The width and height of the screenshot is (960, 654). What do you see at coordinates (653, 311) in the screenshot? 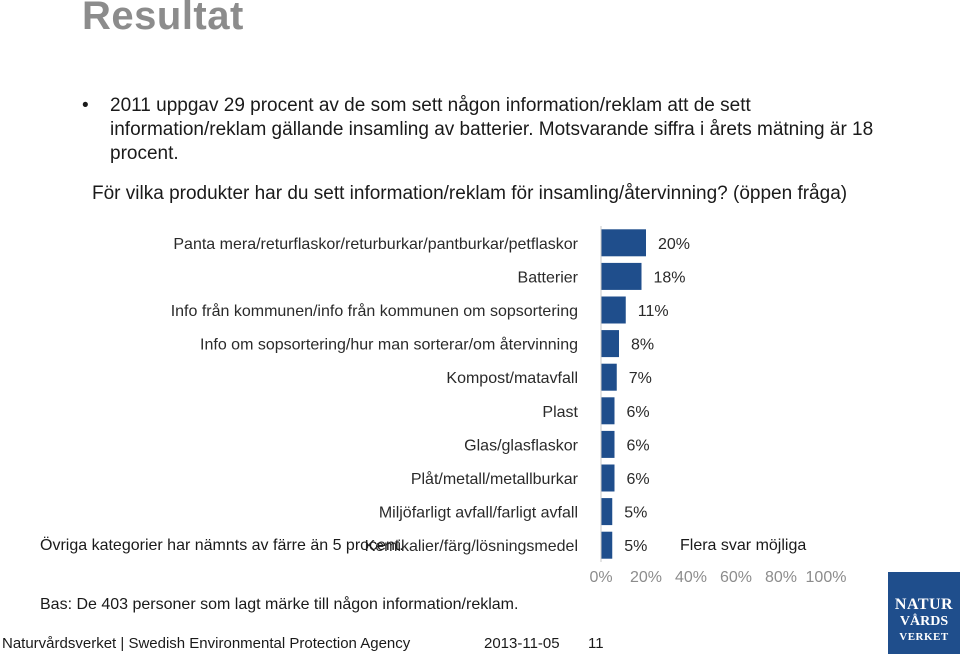
I see `data-label: 11%` at bounding box center [653, 311].